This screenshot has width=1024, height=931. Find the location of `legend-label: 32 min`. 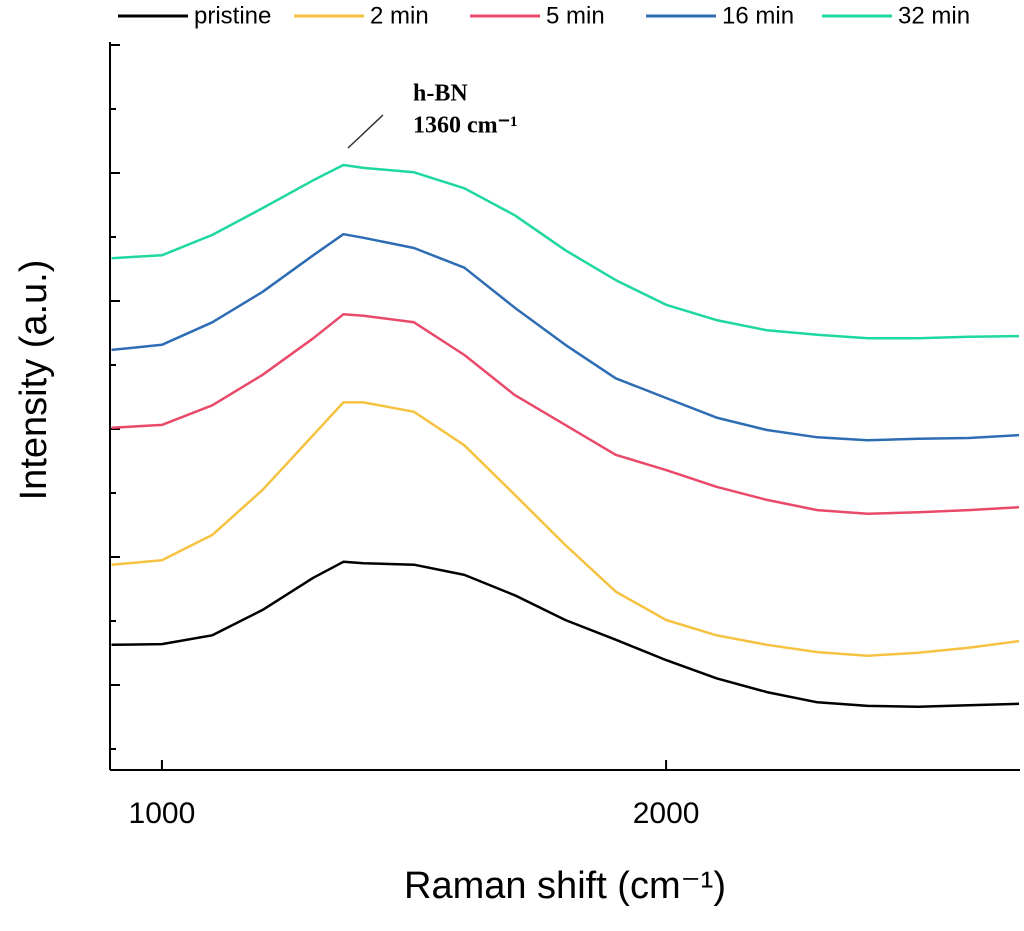

legend-label: 32 min is located at coordinates (934, 15).